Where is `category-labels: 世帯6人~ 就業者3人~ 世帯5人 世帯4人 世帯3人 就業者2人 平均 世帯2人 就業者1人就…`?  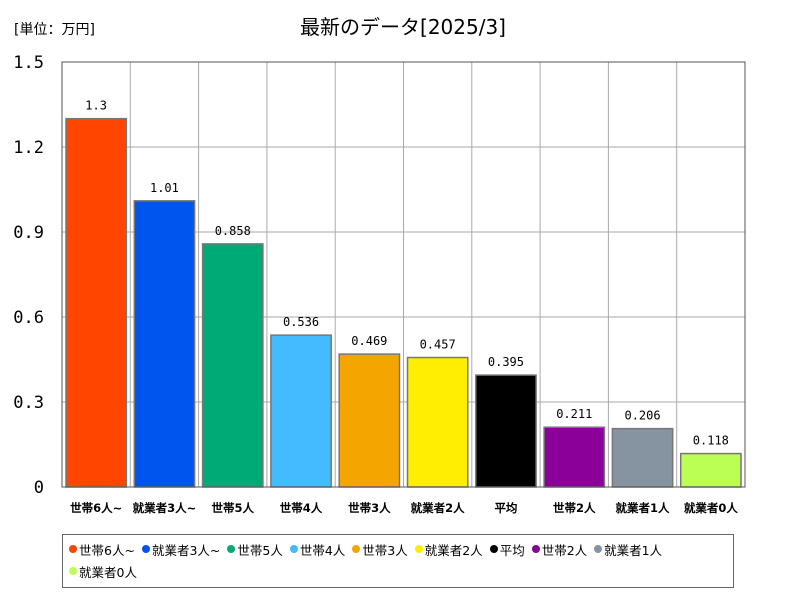 category-labels: 世帯6人~ 就業者3人~ 世帯5人 世帯4人 世帯3人 就業者2人 平均 世帯2人 就業者1人就… is located at coordinates (404, 508).